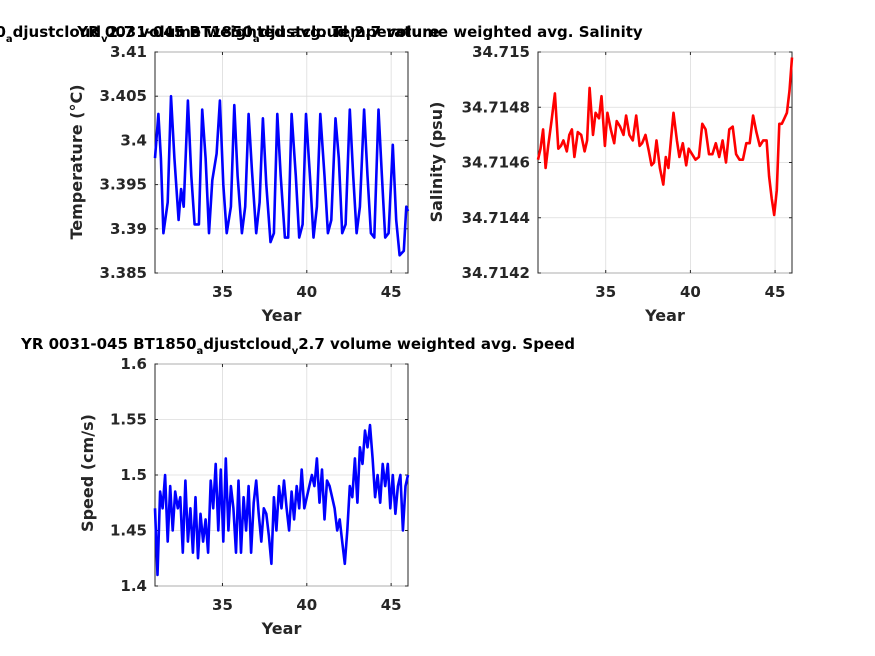 This screenshot has width=875, height=656. What do you see at coordinates (123, 96) in the screenshot?
I see `y-tick-label: 3.405` at bounding box center [123, 96].